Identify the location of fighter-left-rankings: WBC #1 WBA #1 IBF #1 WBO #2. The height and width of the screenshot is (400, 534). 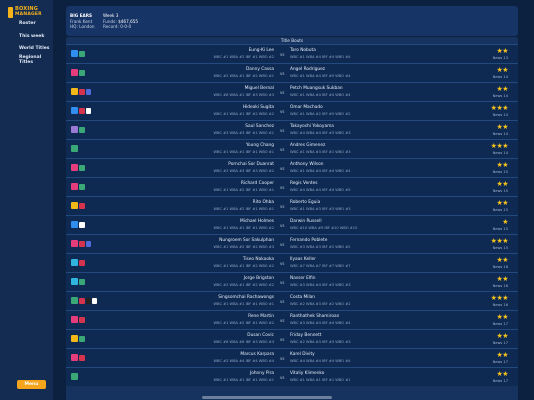
(243, 228).